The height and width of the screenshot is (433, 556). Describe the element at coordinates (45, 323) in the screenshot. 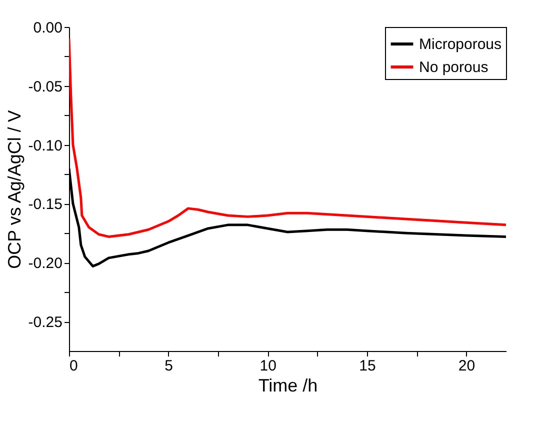

I see `y-tick-label: -0.25` at that location.